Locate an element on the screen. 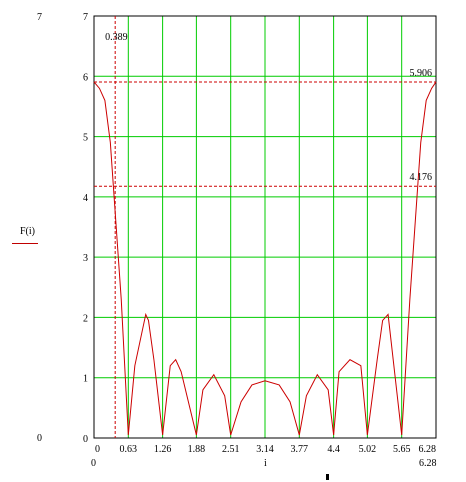 This screenshot has width=466, height=482. x-tick-label-3: 1.88 is located at coordinates (197, 449).